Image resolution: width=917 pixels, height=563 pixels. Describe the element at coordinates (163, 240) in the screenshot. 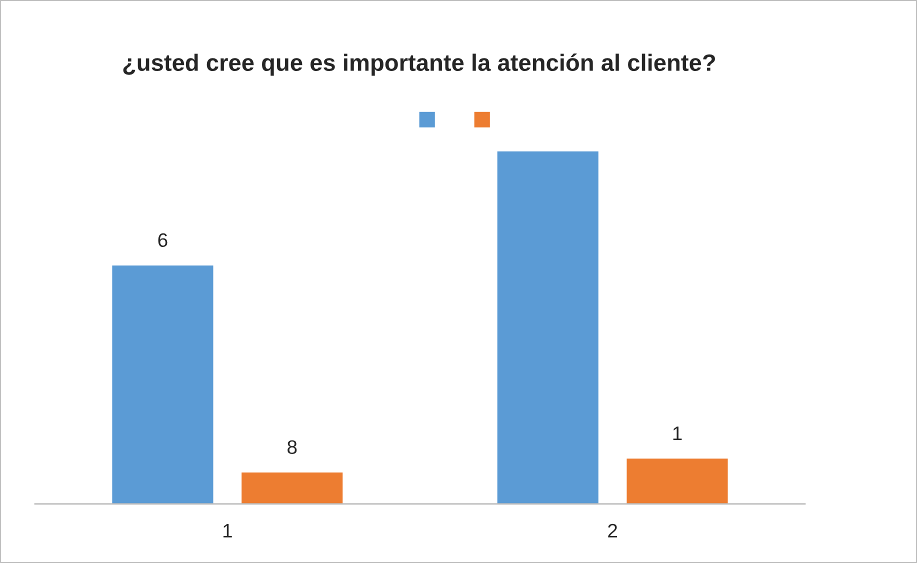

I see `annotation: 6` at that location.